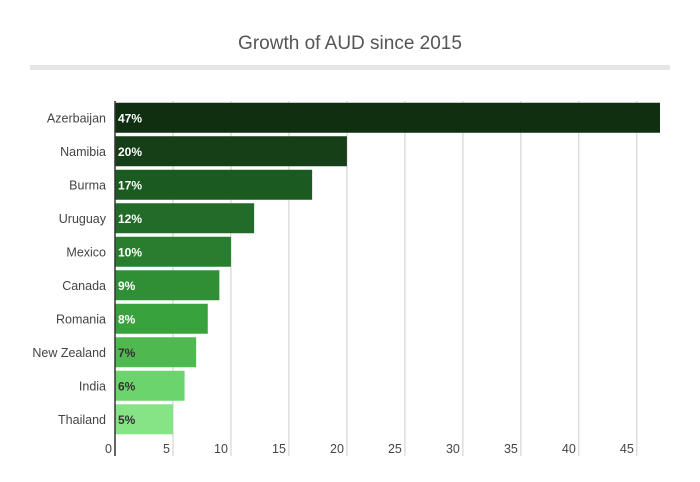 The width and height of the screenshot is (700, 482). Describe the element at coordinates (81, 319) in the screenshot. I see `category-label: Romania` at that location.